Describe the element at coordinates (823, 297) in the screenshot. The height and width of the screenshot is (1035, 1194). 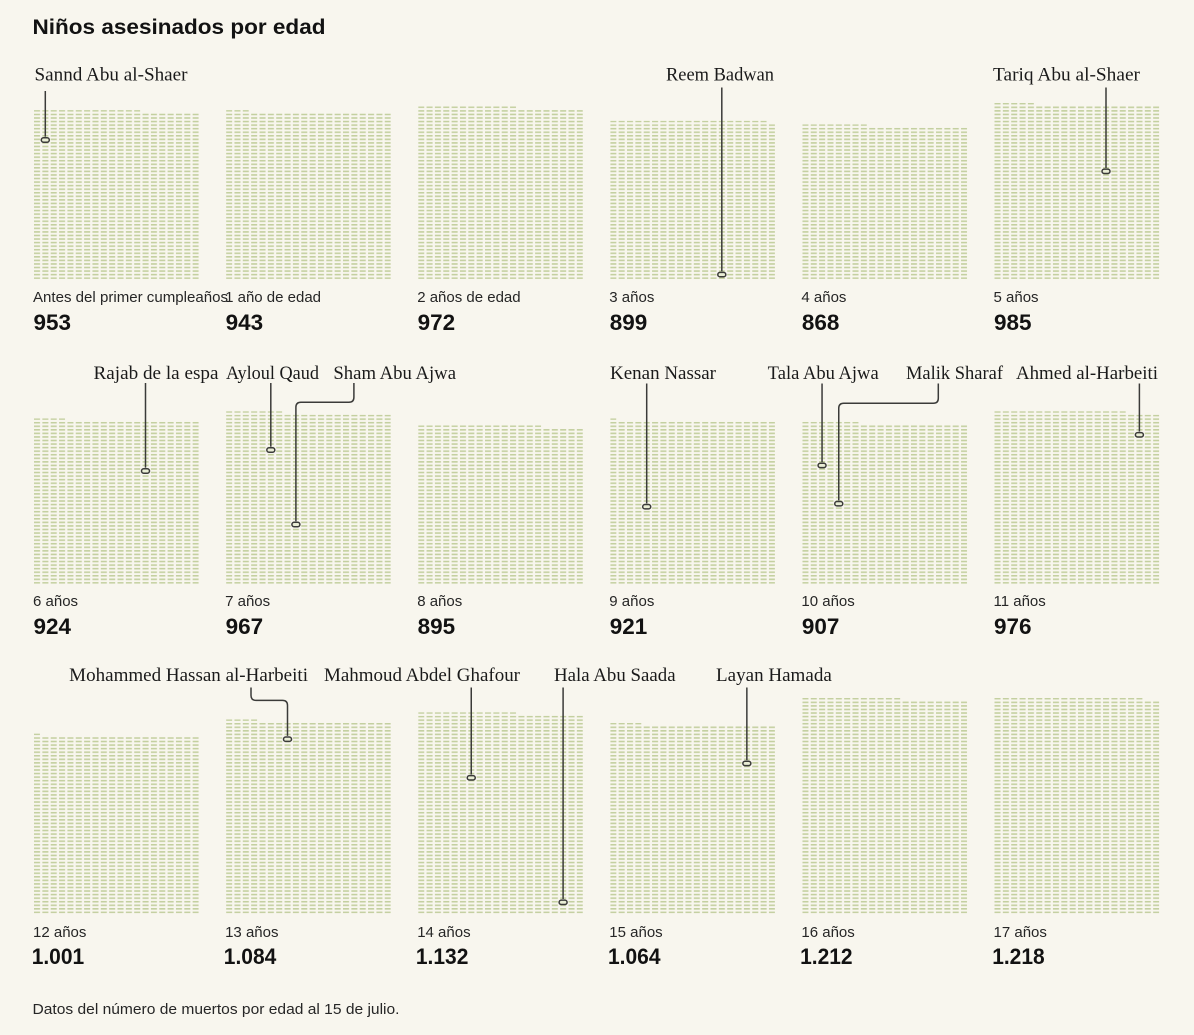
I see `svg-text: 4 años` at that location.